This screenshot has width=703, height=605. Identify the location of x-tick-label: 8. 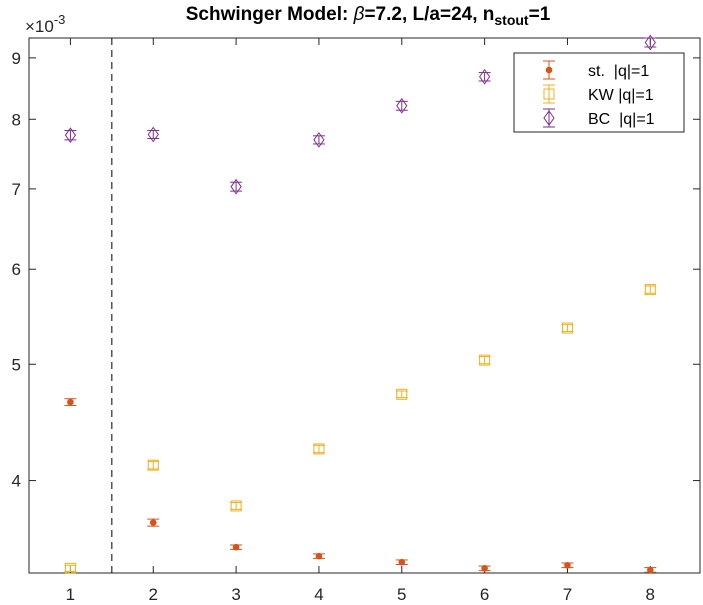
(650, 594).